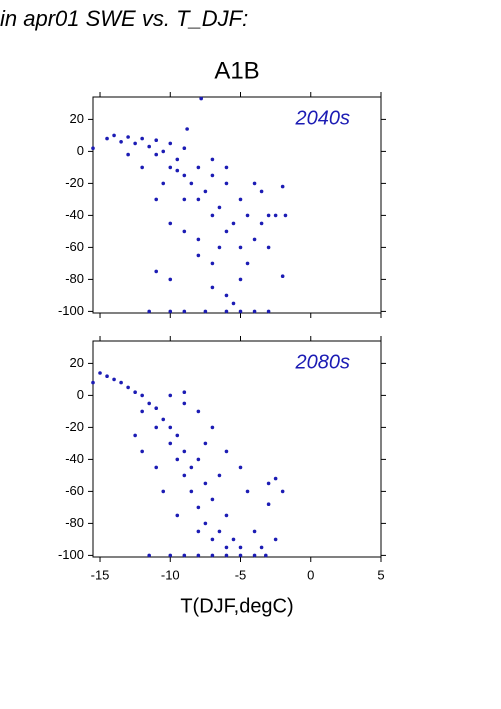  What do you see at coordinates (77, 118) in the screenshot?
I see `y-tick-label: 20` at bounding box center [77, 118].